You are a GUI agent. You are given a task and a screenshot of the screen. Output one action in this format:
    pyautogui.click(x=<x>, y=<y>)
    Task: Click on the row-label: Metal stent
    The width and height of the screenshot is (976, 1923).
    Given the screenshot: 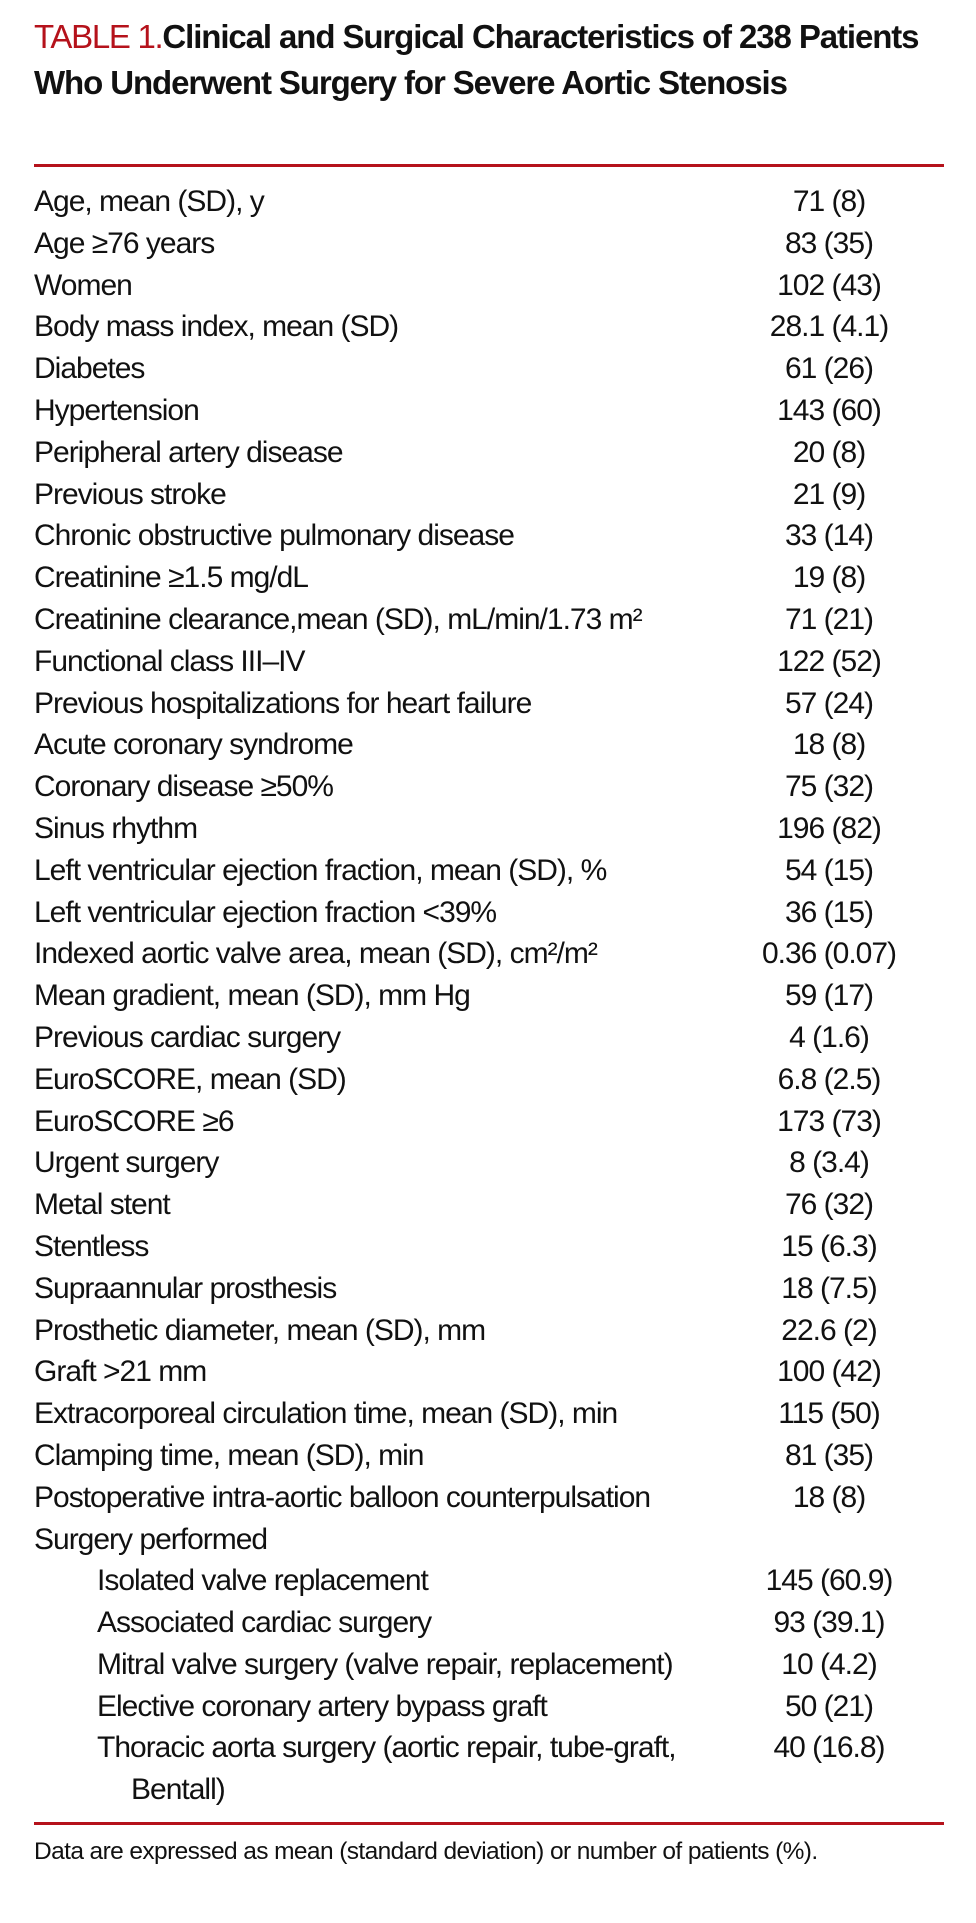 What is the action you would take?
    pyautogui.click(x=102, y=1205)
    